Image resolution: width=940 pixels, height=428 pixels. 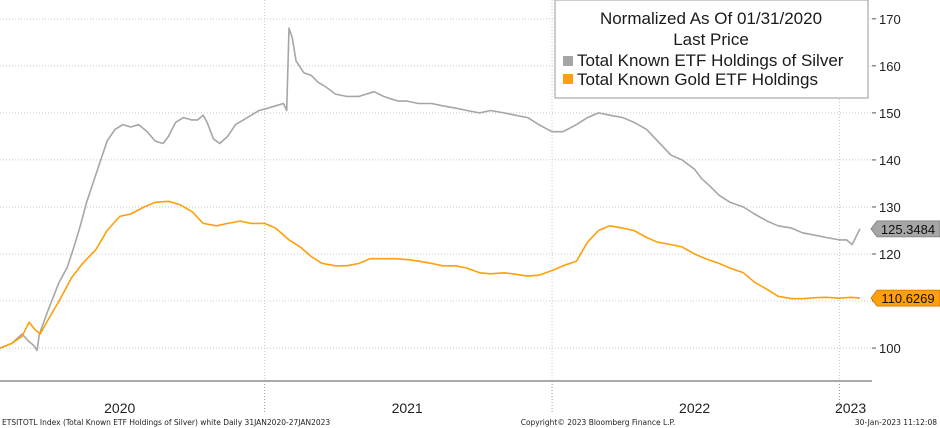 I want to click on y-tick-label: 160, so click(x=890, y=66).